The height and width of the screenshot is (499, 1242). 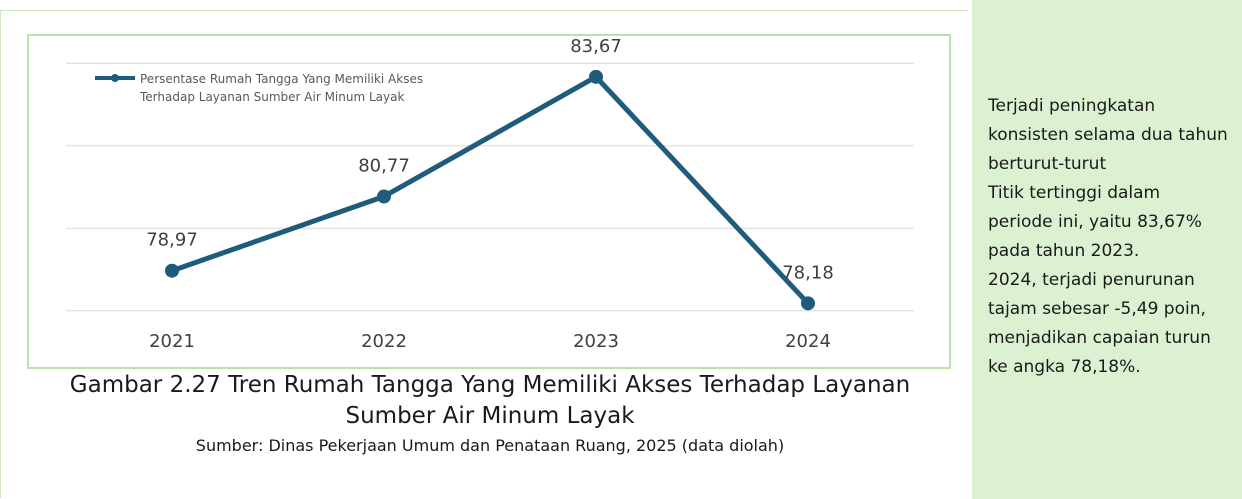 What do you see at coordinates (596, 341) in the screenshot?
I see `x-tick-label: 2023` at bounding box center [596, 341].